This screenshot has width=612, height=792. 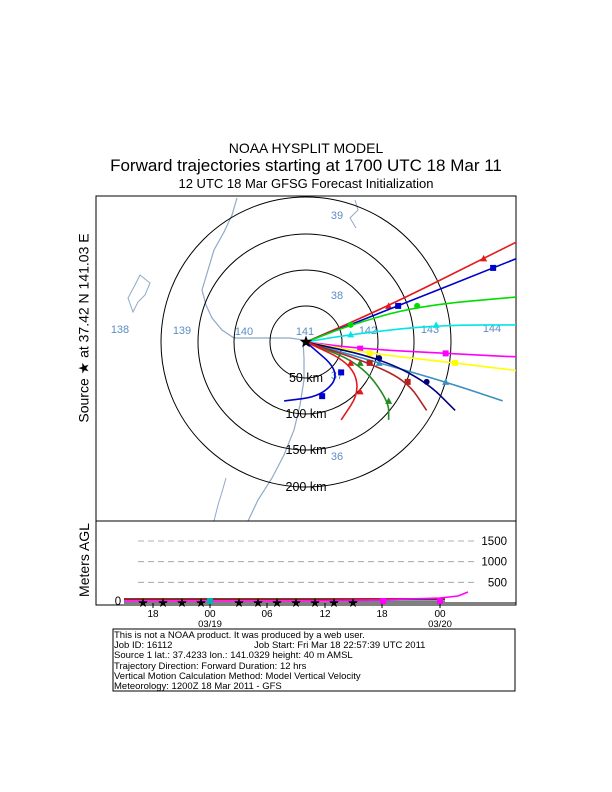 I want to click on source-star-icon, so click(x=306, y=341).